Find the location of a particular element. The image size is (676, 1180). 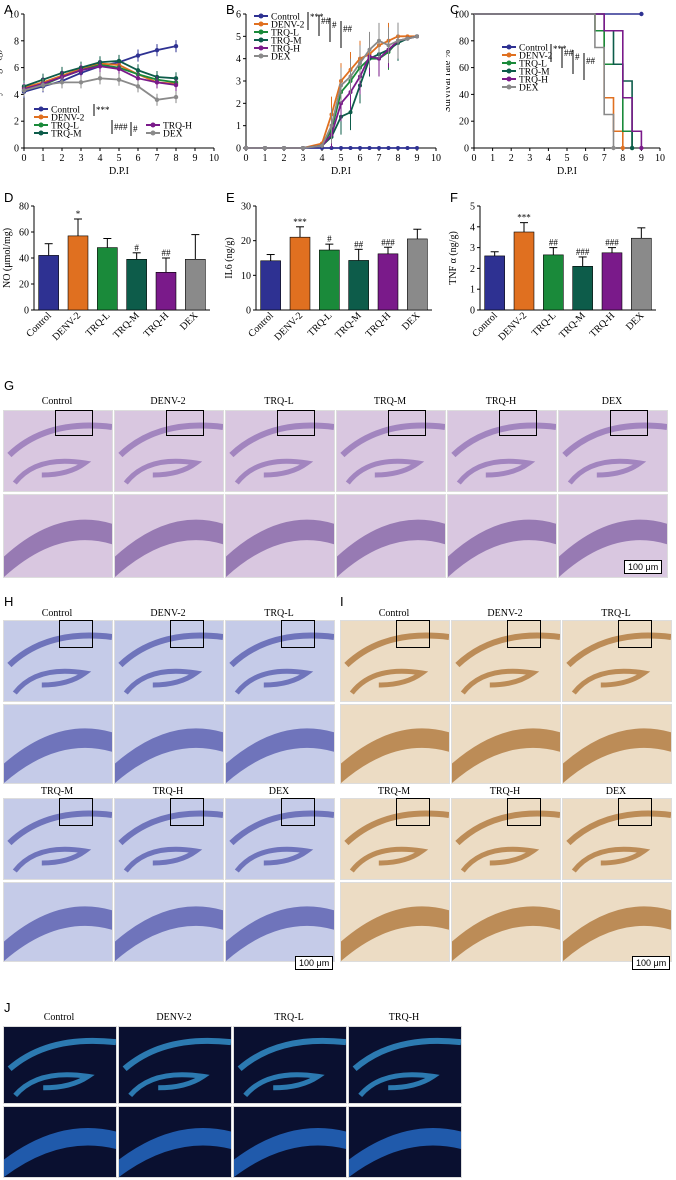

category-label: DENV-2 is located at coordinates (66, 326).